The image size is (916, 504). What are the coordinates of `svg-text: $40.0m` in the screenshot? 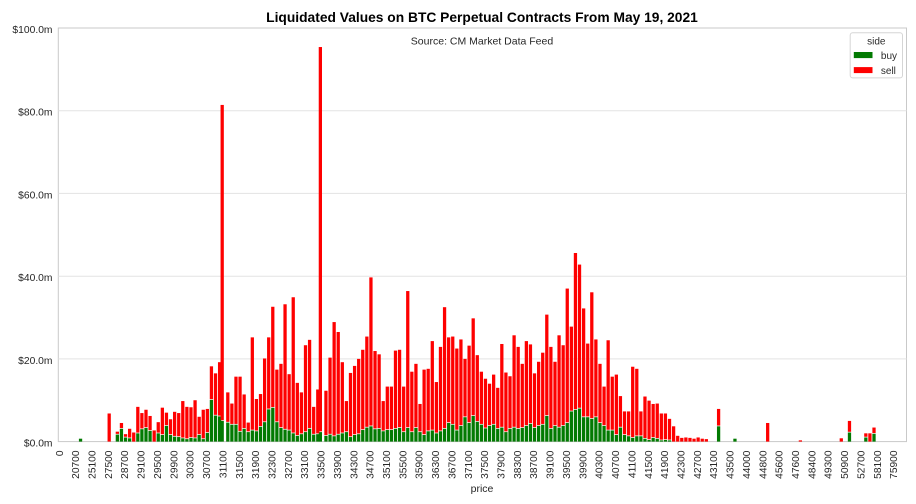 It's located at (35, 278).